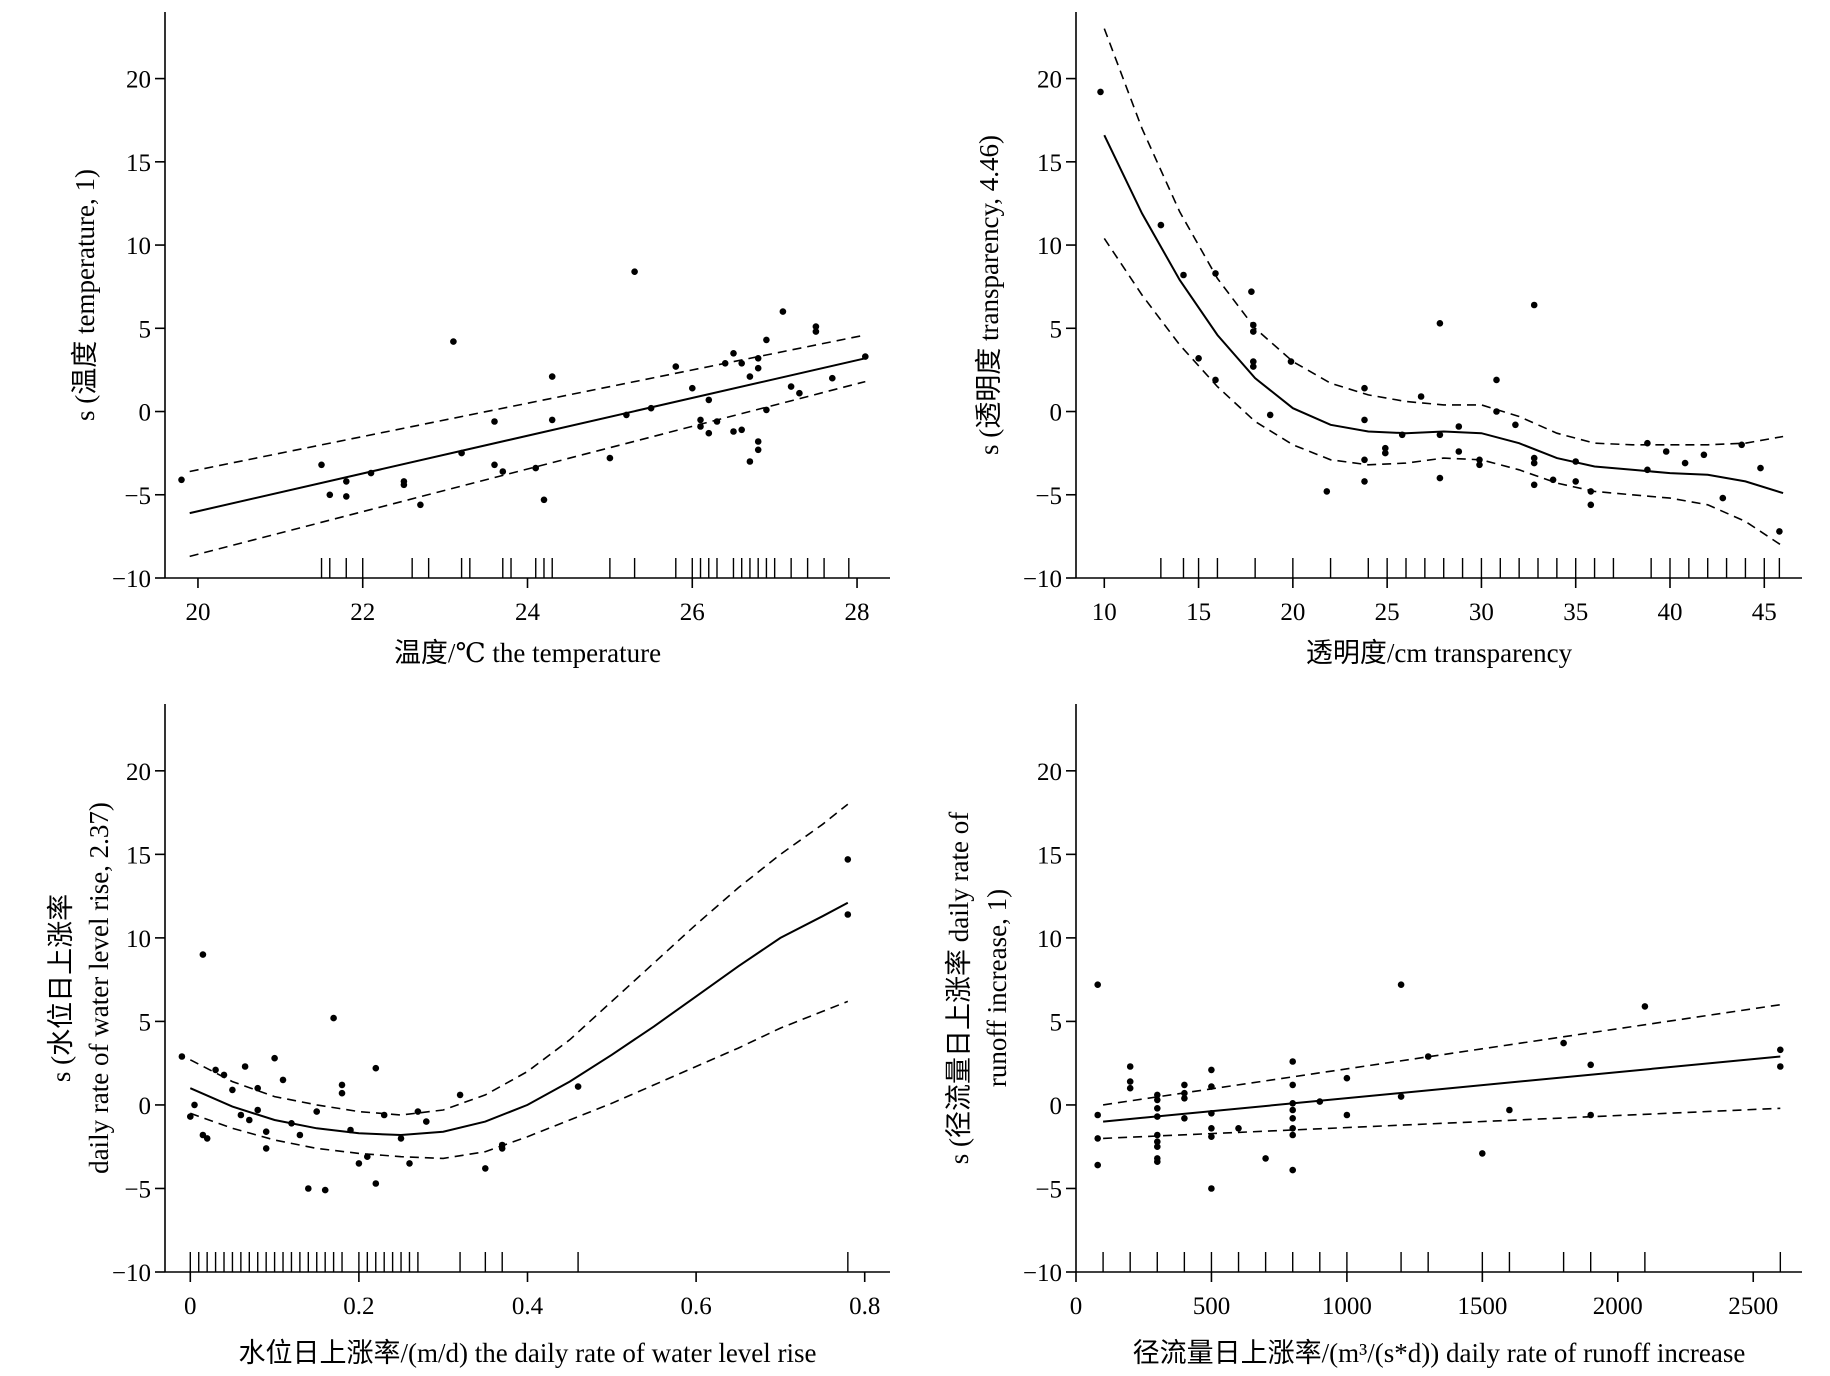  Describe the element at coordinates (1482, 1306) in the screenshot. I see `x-tick-label: 1500` at that location.